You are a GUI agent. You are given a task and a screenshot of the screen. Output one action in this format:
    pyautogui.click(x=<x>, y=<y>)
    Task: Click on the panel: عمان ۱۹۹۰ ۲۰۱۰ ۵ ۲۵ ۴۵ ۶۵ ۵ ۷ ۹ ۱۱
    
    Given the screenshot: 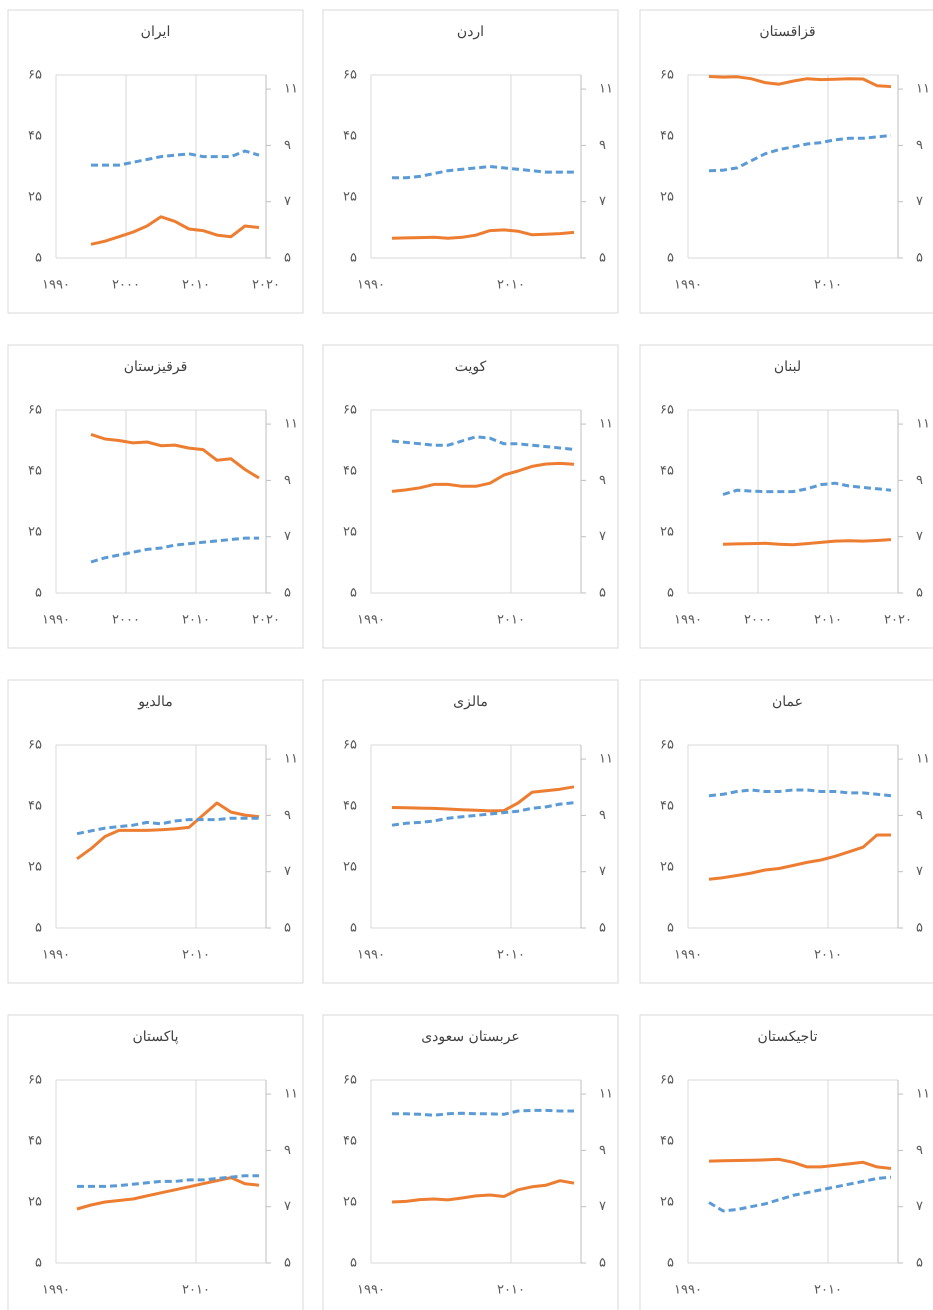 What is the action you would take?
    pyautogui.click(x=786, y=831)
    